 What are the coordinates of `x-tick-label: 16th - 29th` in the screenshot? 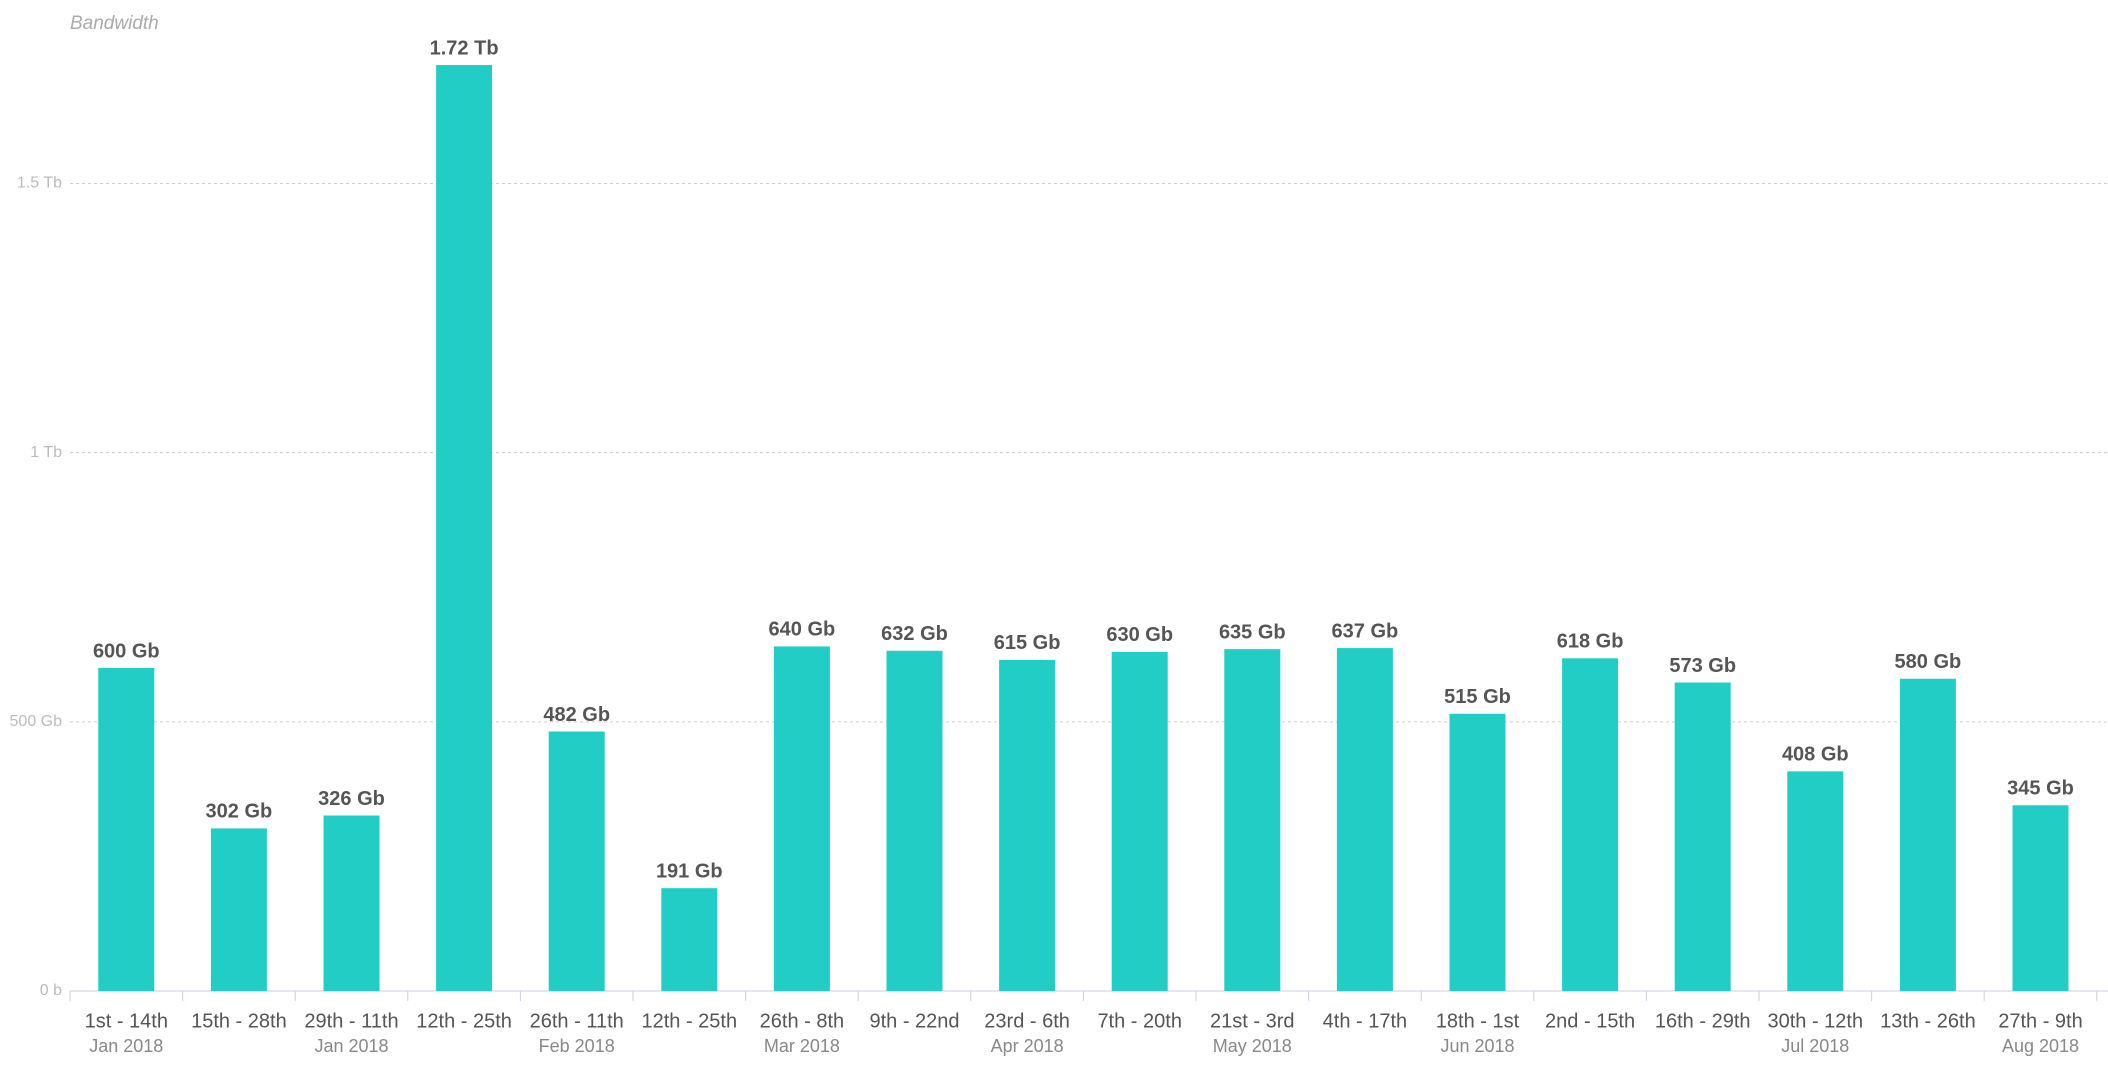 It's located at (1703, 1021).